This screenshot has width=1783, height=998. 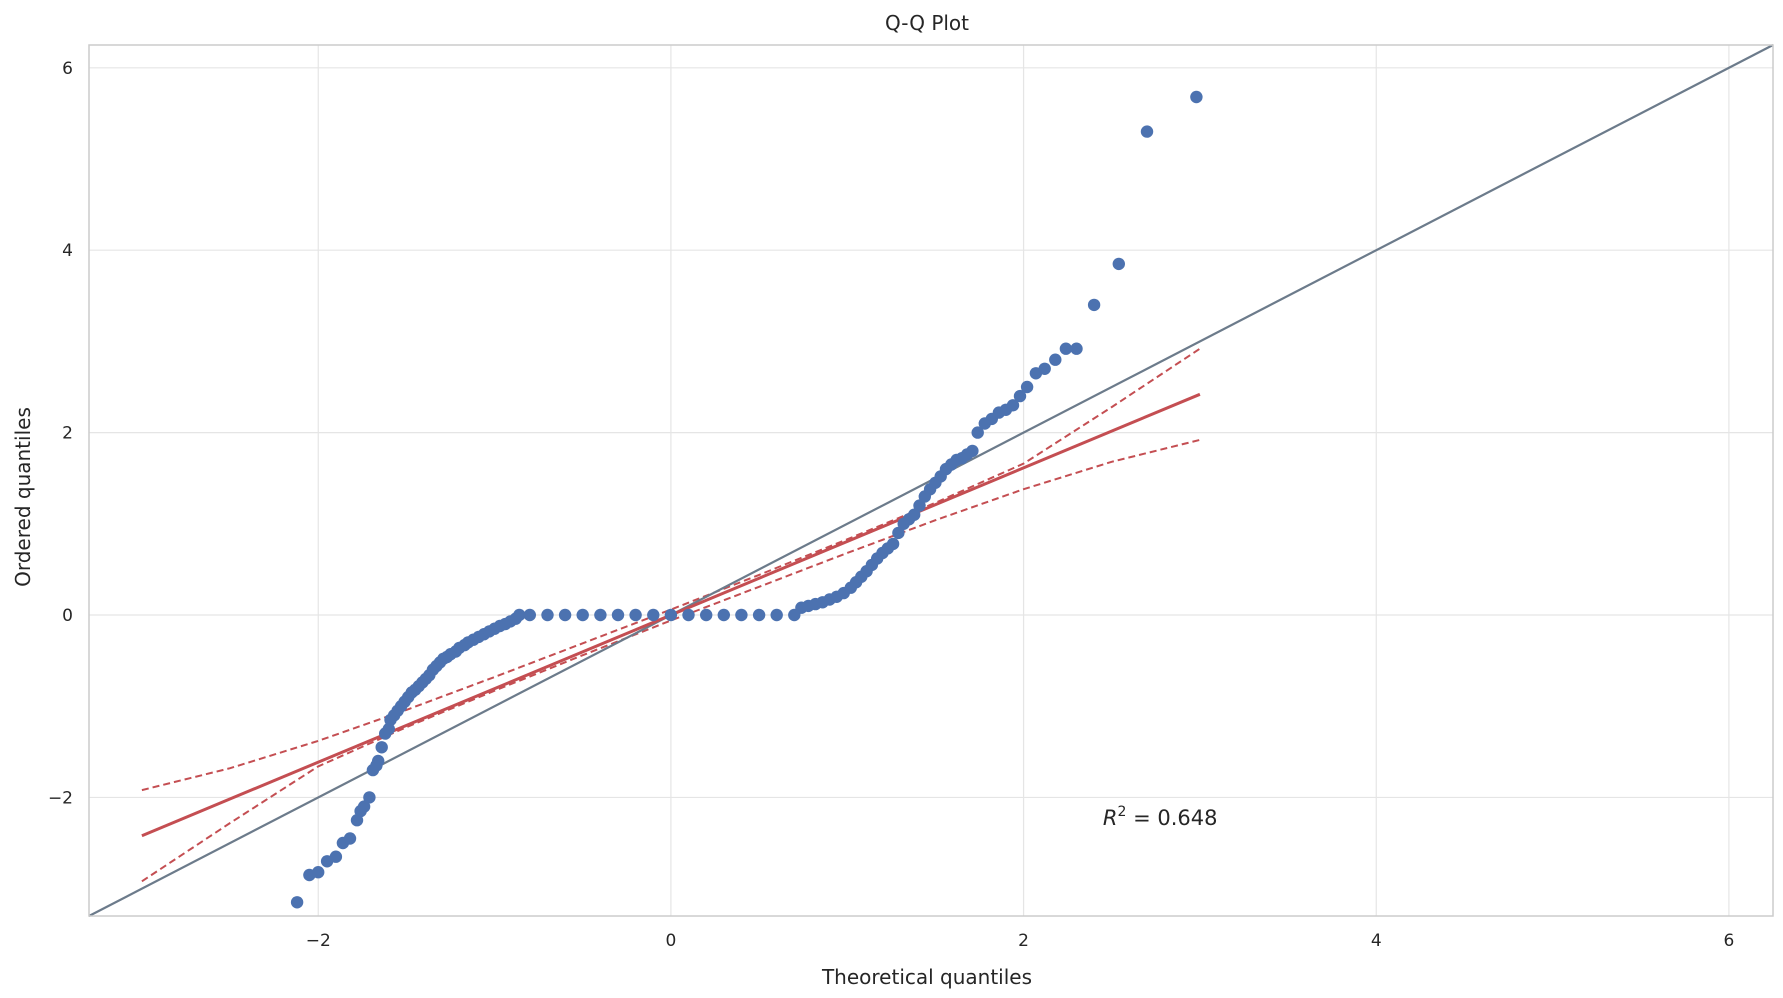 What do you see at coordinates (23, 497) in the screenshot?
I see `y-axis-title: Ordered quantiles` at bounding box center [23, 497].